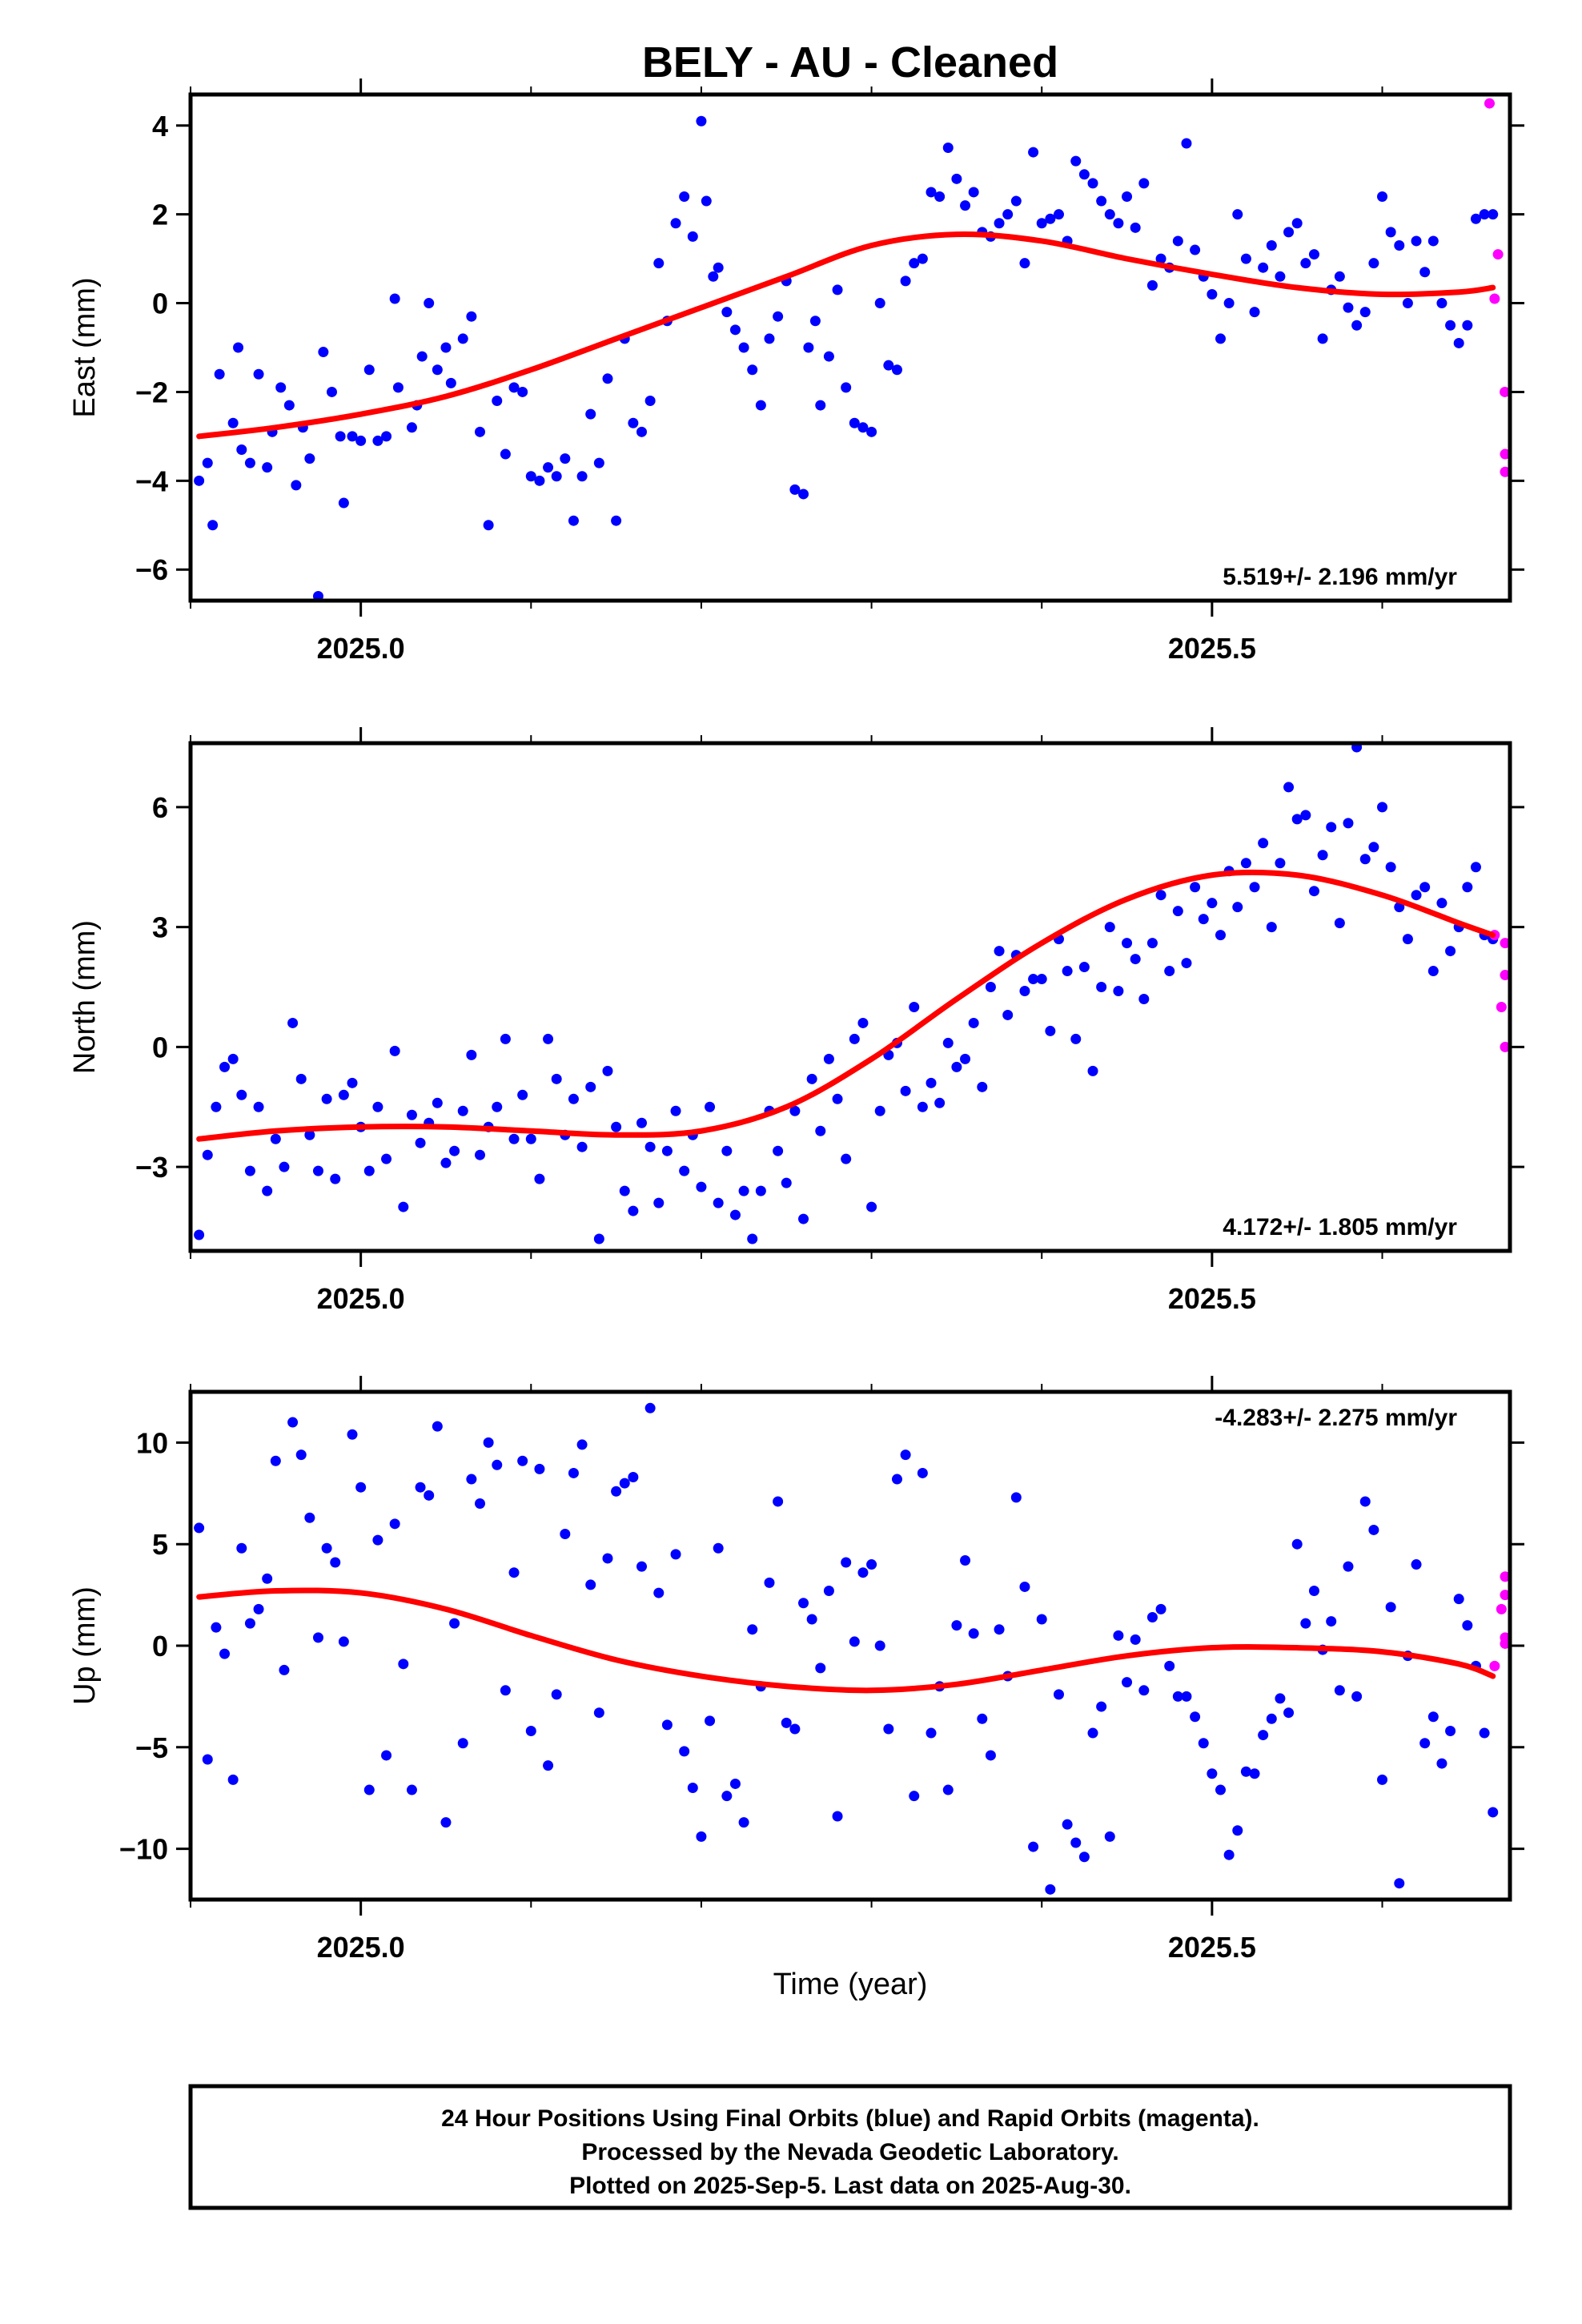 This screenshot has width=1582, height=2324. What do you see at coordinates (361, 1947) in the screenshot?
I see `x-tick-label: 2025.0` at bounding box center [361, 1947].